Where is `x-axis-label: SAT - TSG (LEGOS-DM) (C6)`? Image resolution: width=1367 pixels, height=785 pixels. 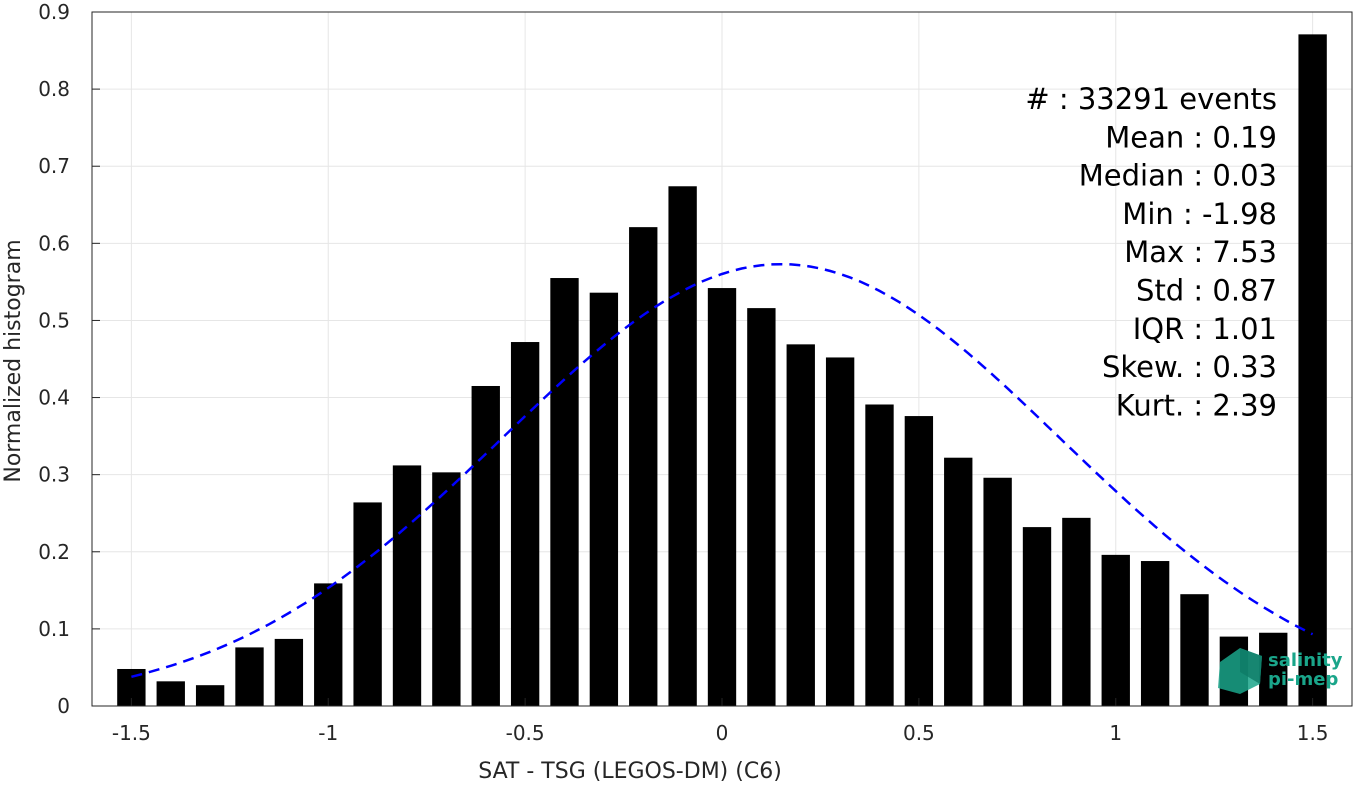
x-axis-label: SAT - TSG (LEGOS-DM) (C6) is located at coordinates (630, 771).